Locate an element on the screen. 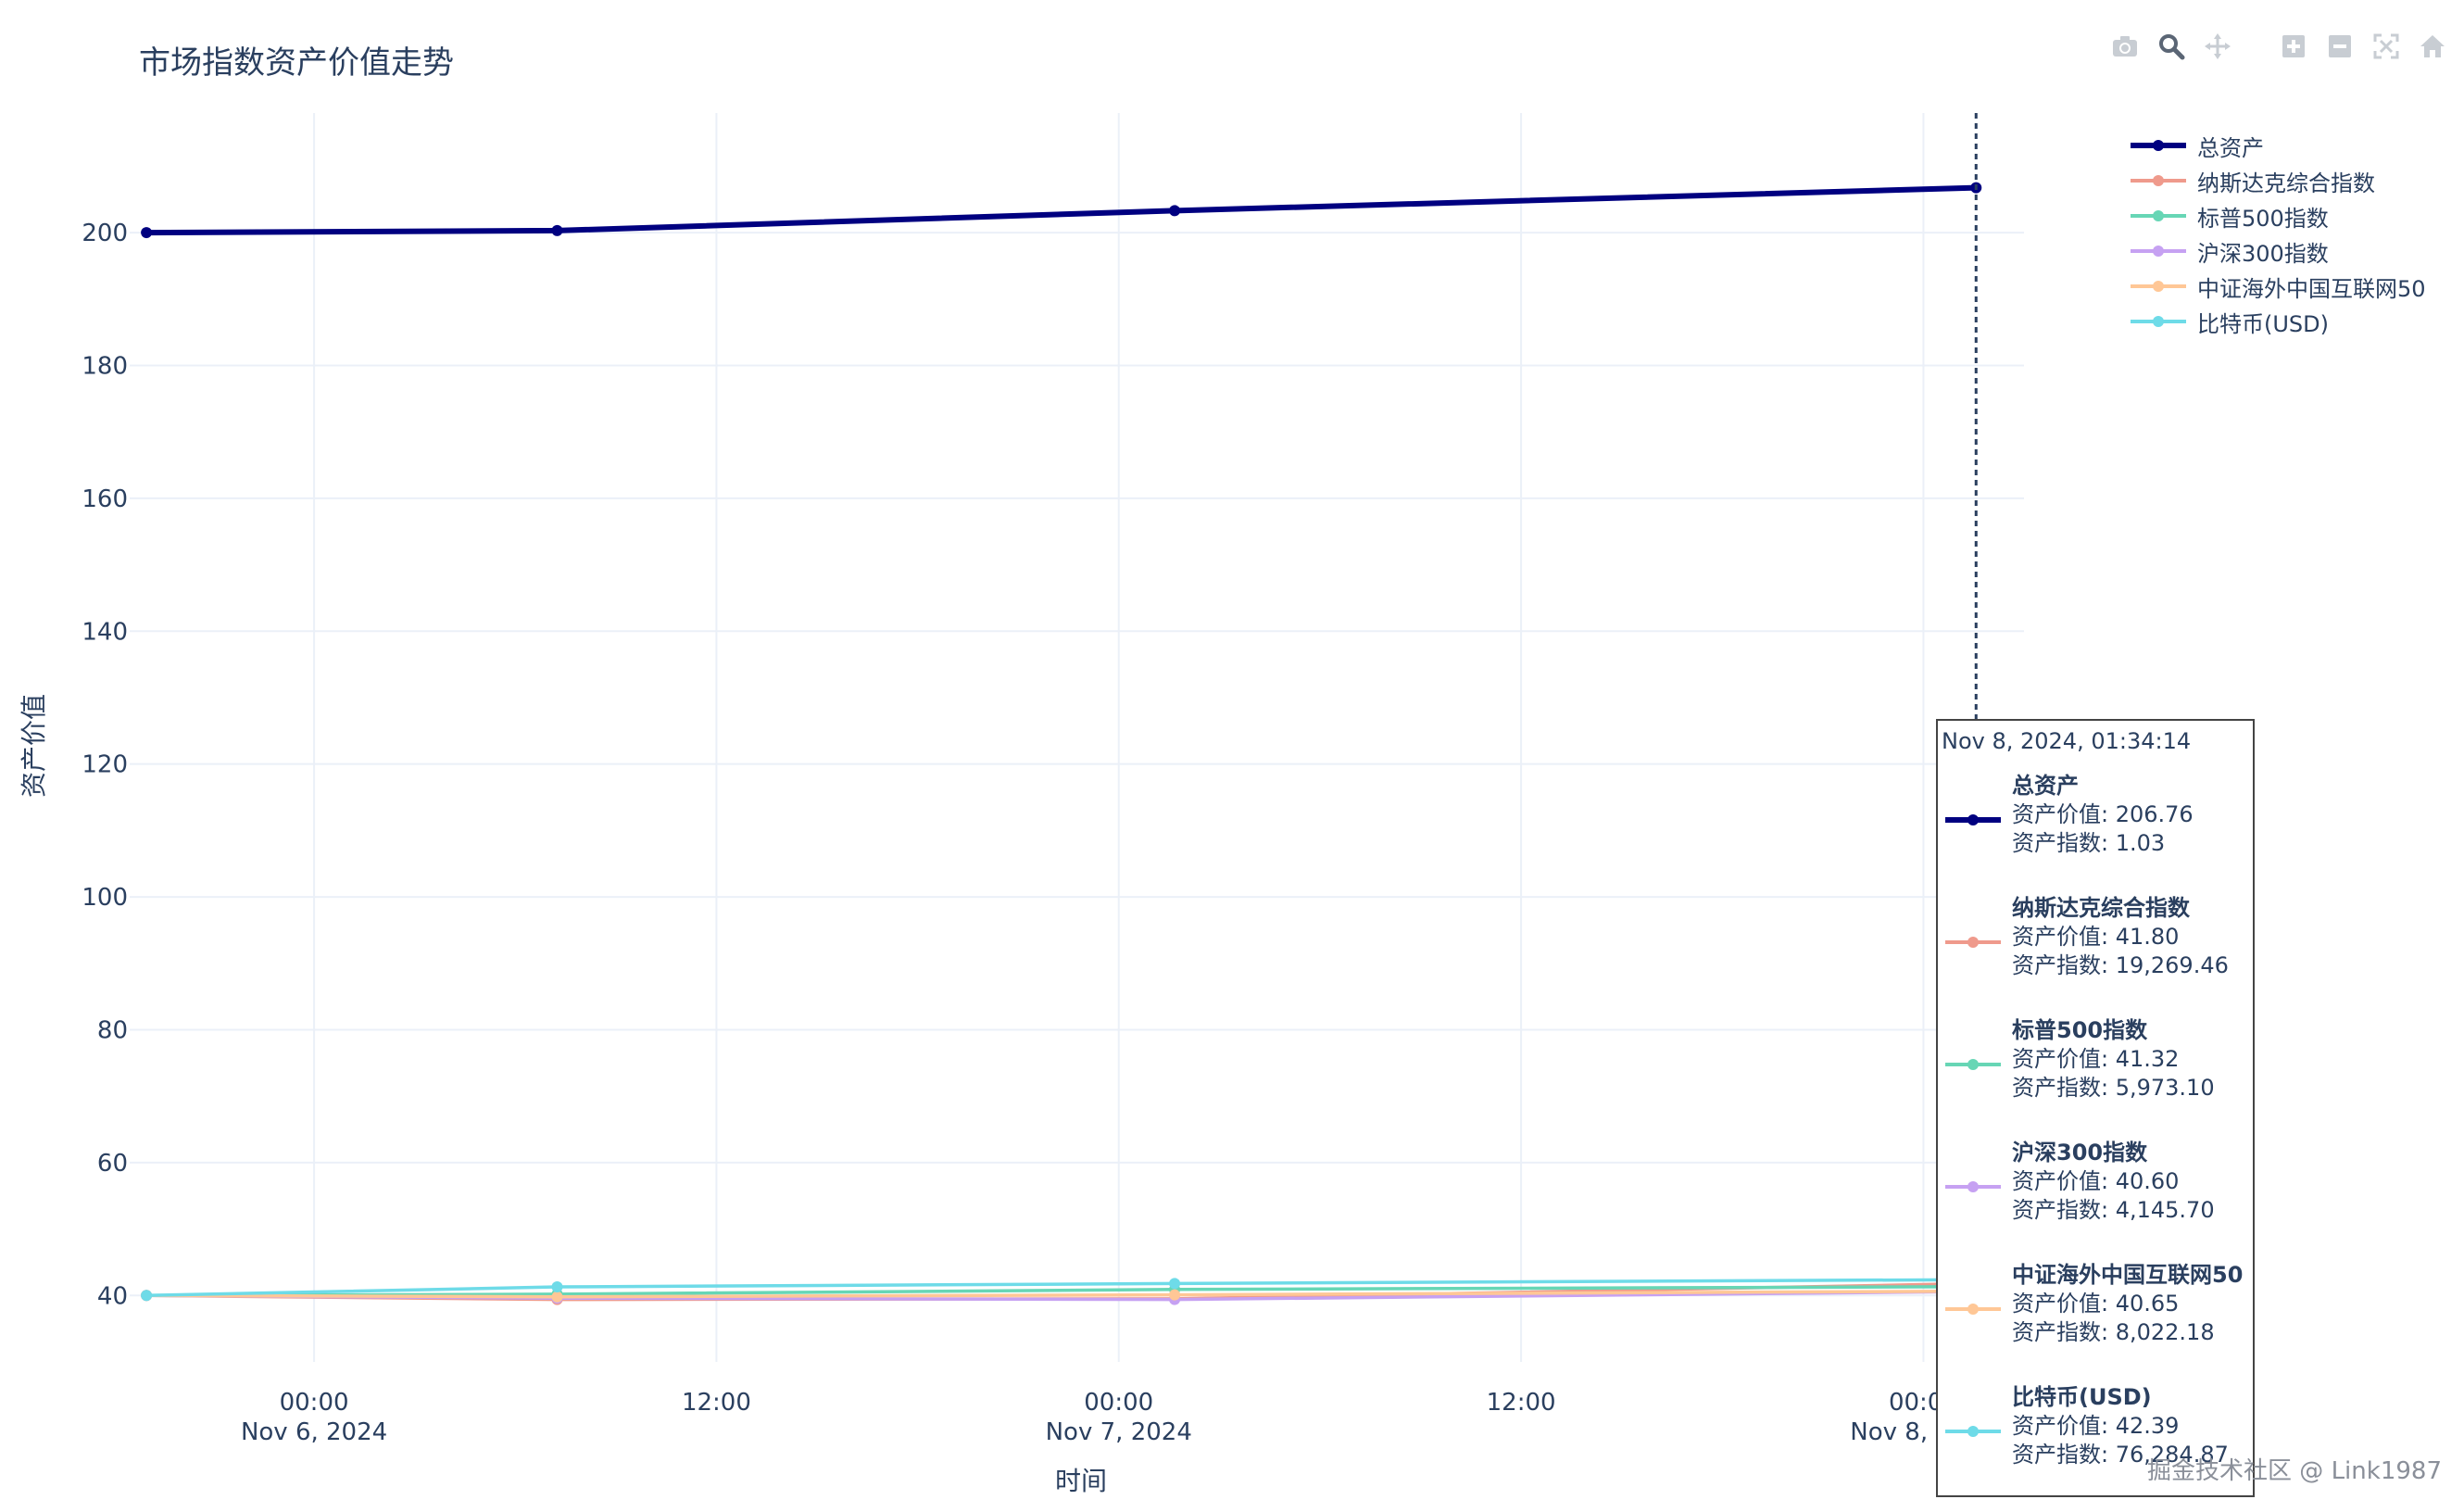 This screenshot has height=1512, width=2464. tooltip-series-item: 比特币(USD) 资产价值: 42.39 资产指数: 76,284.87 is located at coordinates (2095, 1434).